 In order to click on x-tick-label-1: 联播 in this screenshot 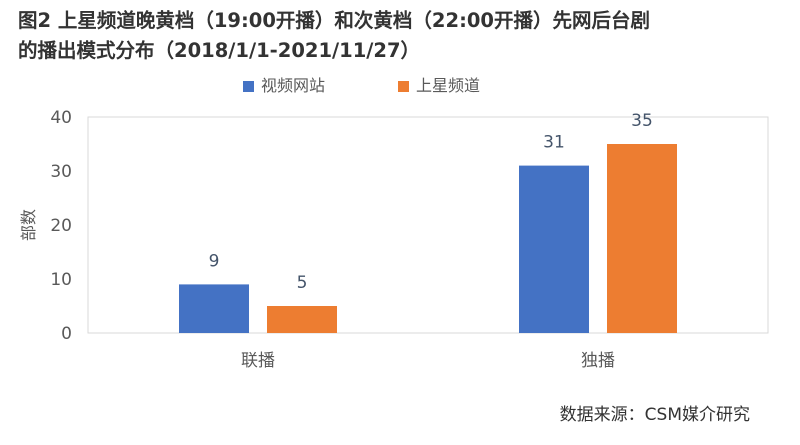, I will do `click(258, 361)`.